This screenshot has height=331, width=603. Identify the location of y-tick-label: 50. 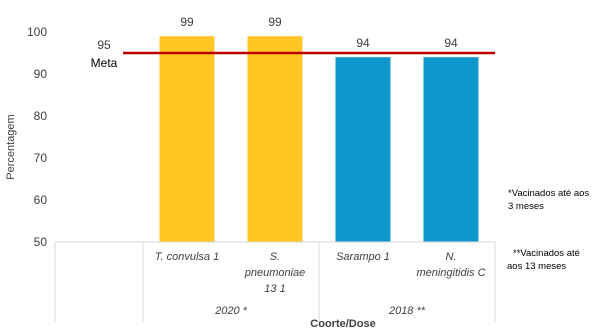
(41, 242).